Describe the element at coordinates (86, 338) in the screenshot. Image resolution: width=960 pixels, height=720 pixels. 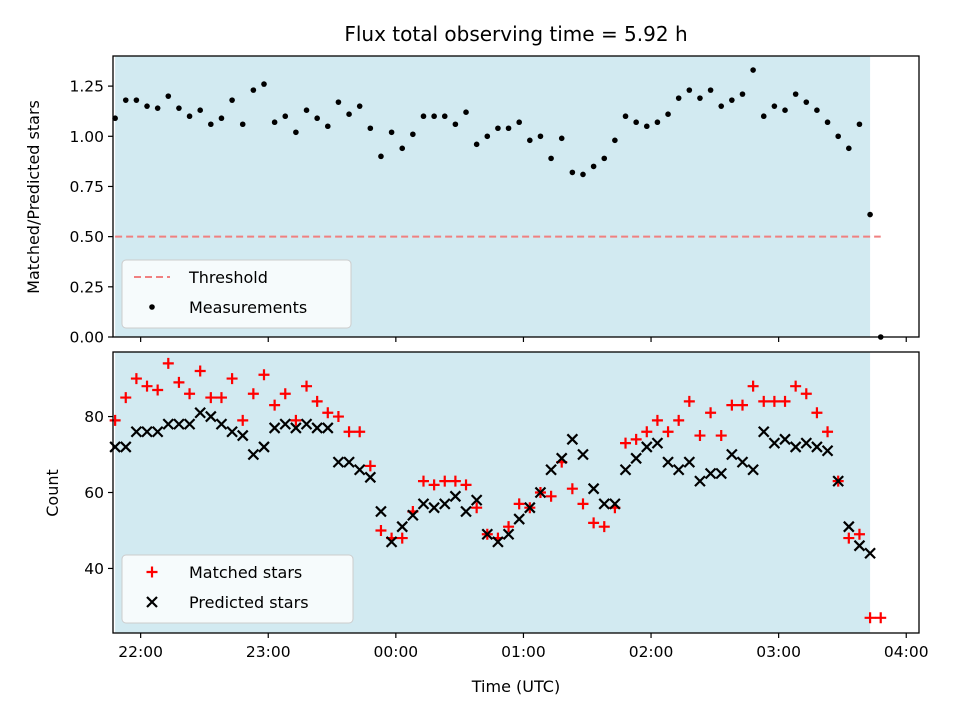
I see `top-y-tick-label: 0.00` at that location.